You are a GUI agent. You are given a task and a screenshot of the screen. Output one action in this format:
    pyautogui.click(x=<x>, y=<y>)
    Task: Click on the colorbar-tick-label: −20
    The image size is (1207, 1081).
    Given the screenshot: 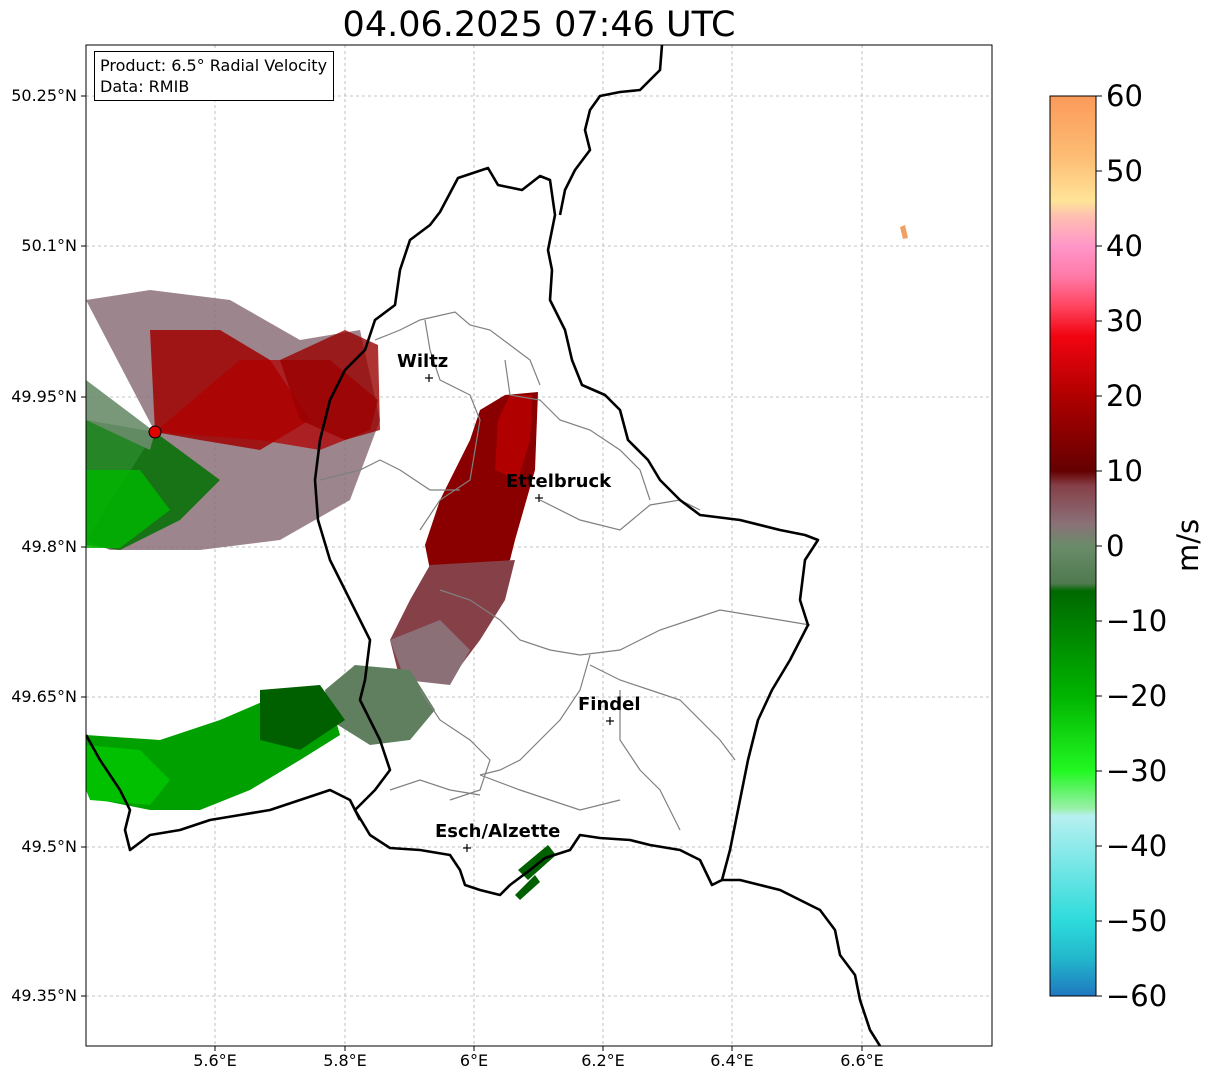 What is the action you would take?
    pyautogui.click(x=1137, y=696)
    